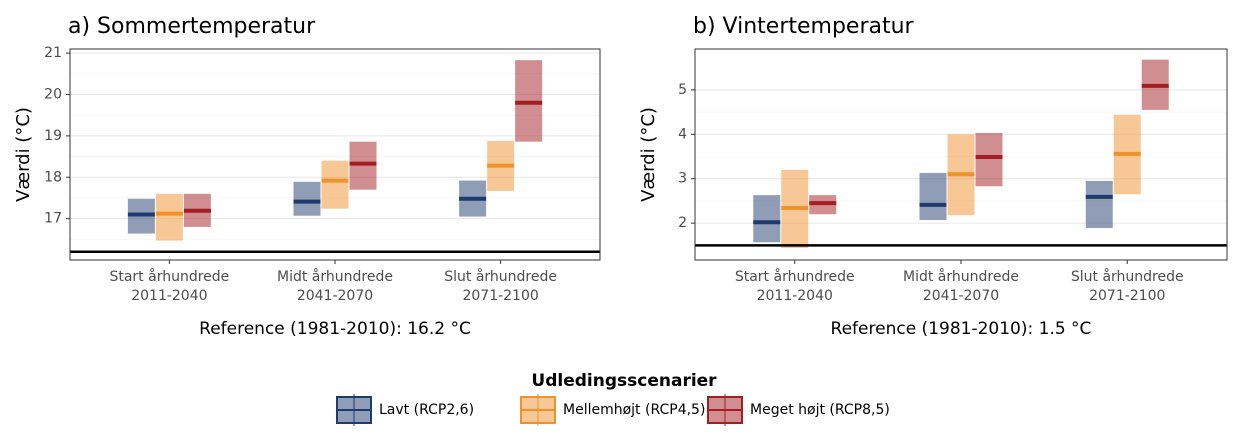 The height and width of the screenshot is (442, 1248). I want to click on y-tick-label: 5, so click(682, 90).